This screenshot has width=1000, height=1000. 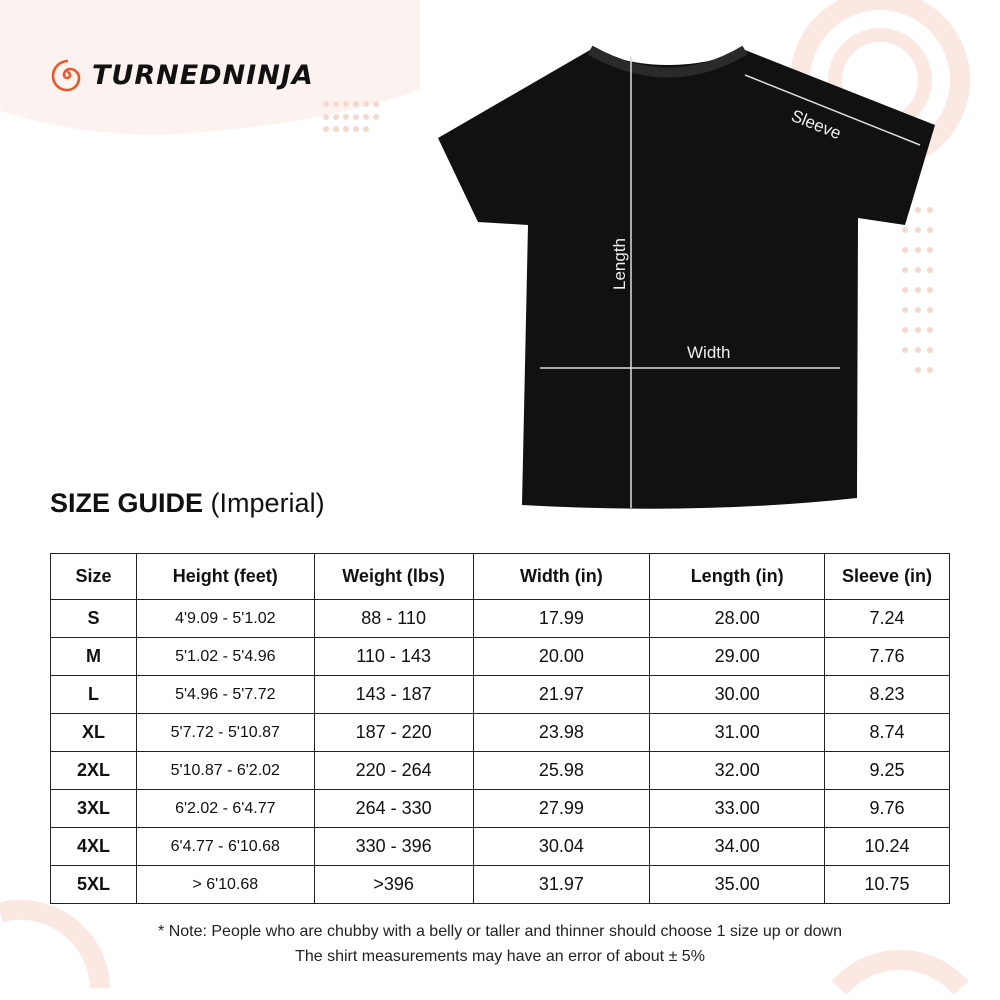 What do you see at coordinates (225, 618) in the screenshot?
I see `table-cell: 4'9.09 - 5'1.02` at bounding box center [225, 618].